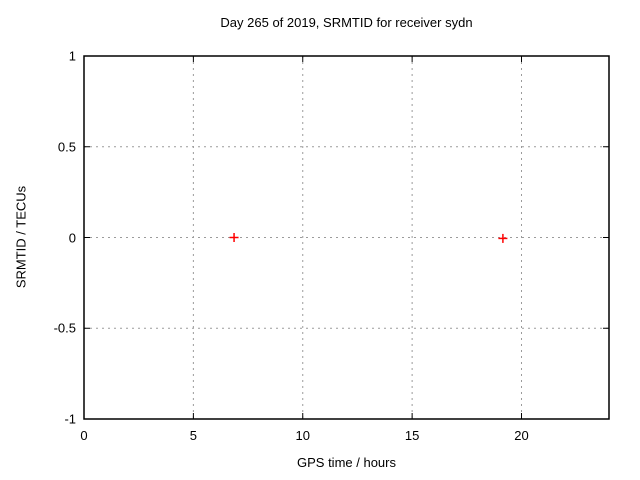 The height and width of the screenshot is (480, 640). Describe the element at coordinates (302, 435) in the screenshot. I see `x-tick-label: 10` at that location.